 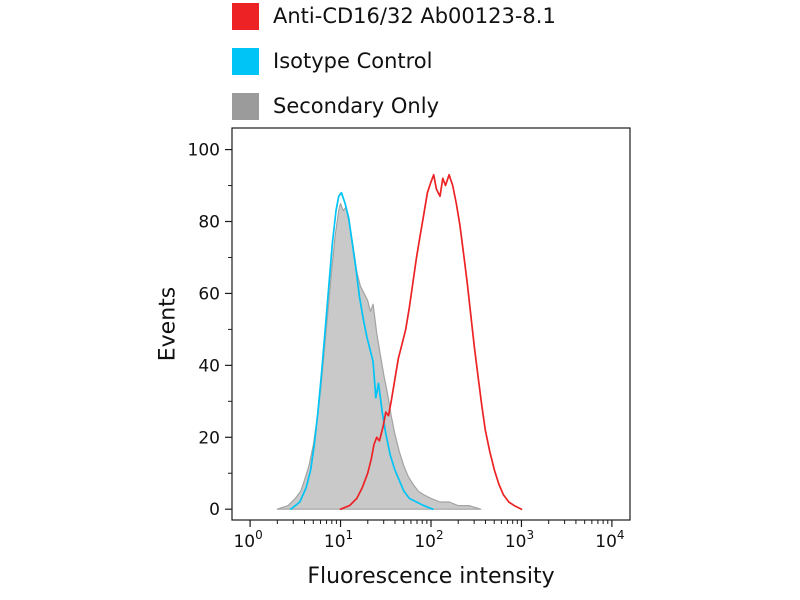 I want to click on legend-label: Anti-CD16/32 Ab00123-8.1, so click(x=414, y=16).